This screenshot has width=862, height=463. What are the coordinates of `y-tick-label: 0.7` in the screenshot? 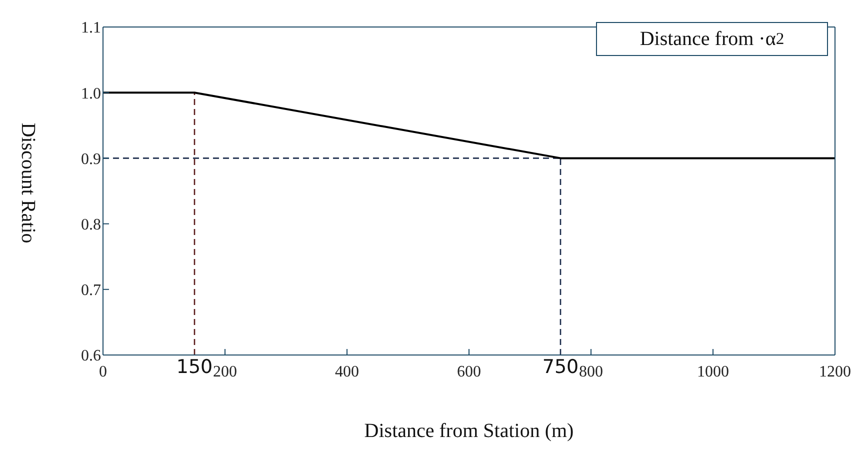 It's located at (91, 291).